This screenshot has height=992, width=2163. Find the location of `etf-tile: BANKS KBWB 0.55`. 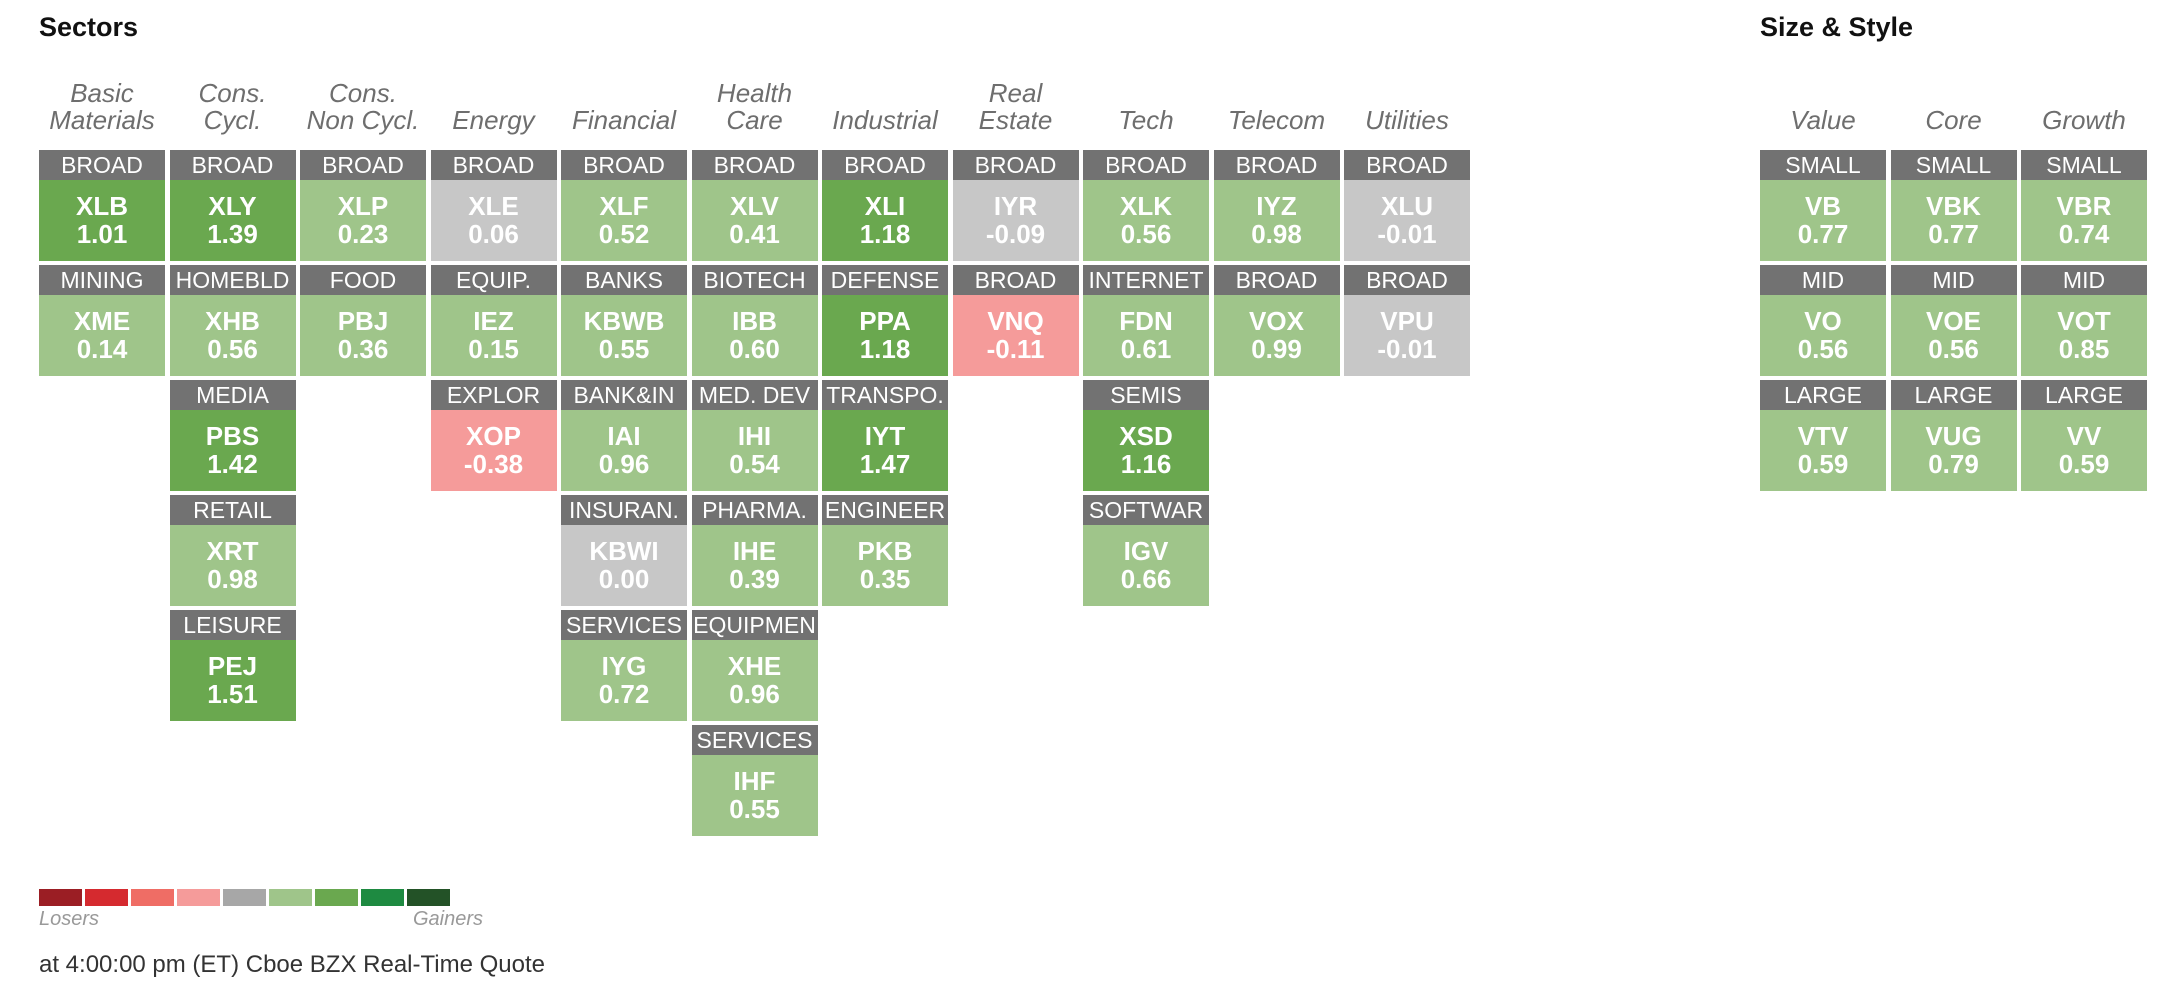

etf-tile: BANKS KBWB 0.55 is located at coordinates (624, 320).